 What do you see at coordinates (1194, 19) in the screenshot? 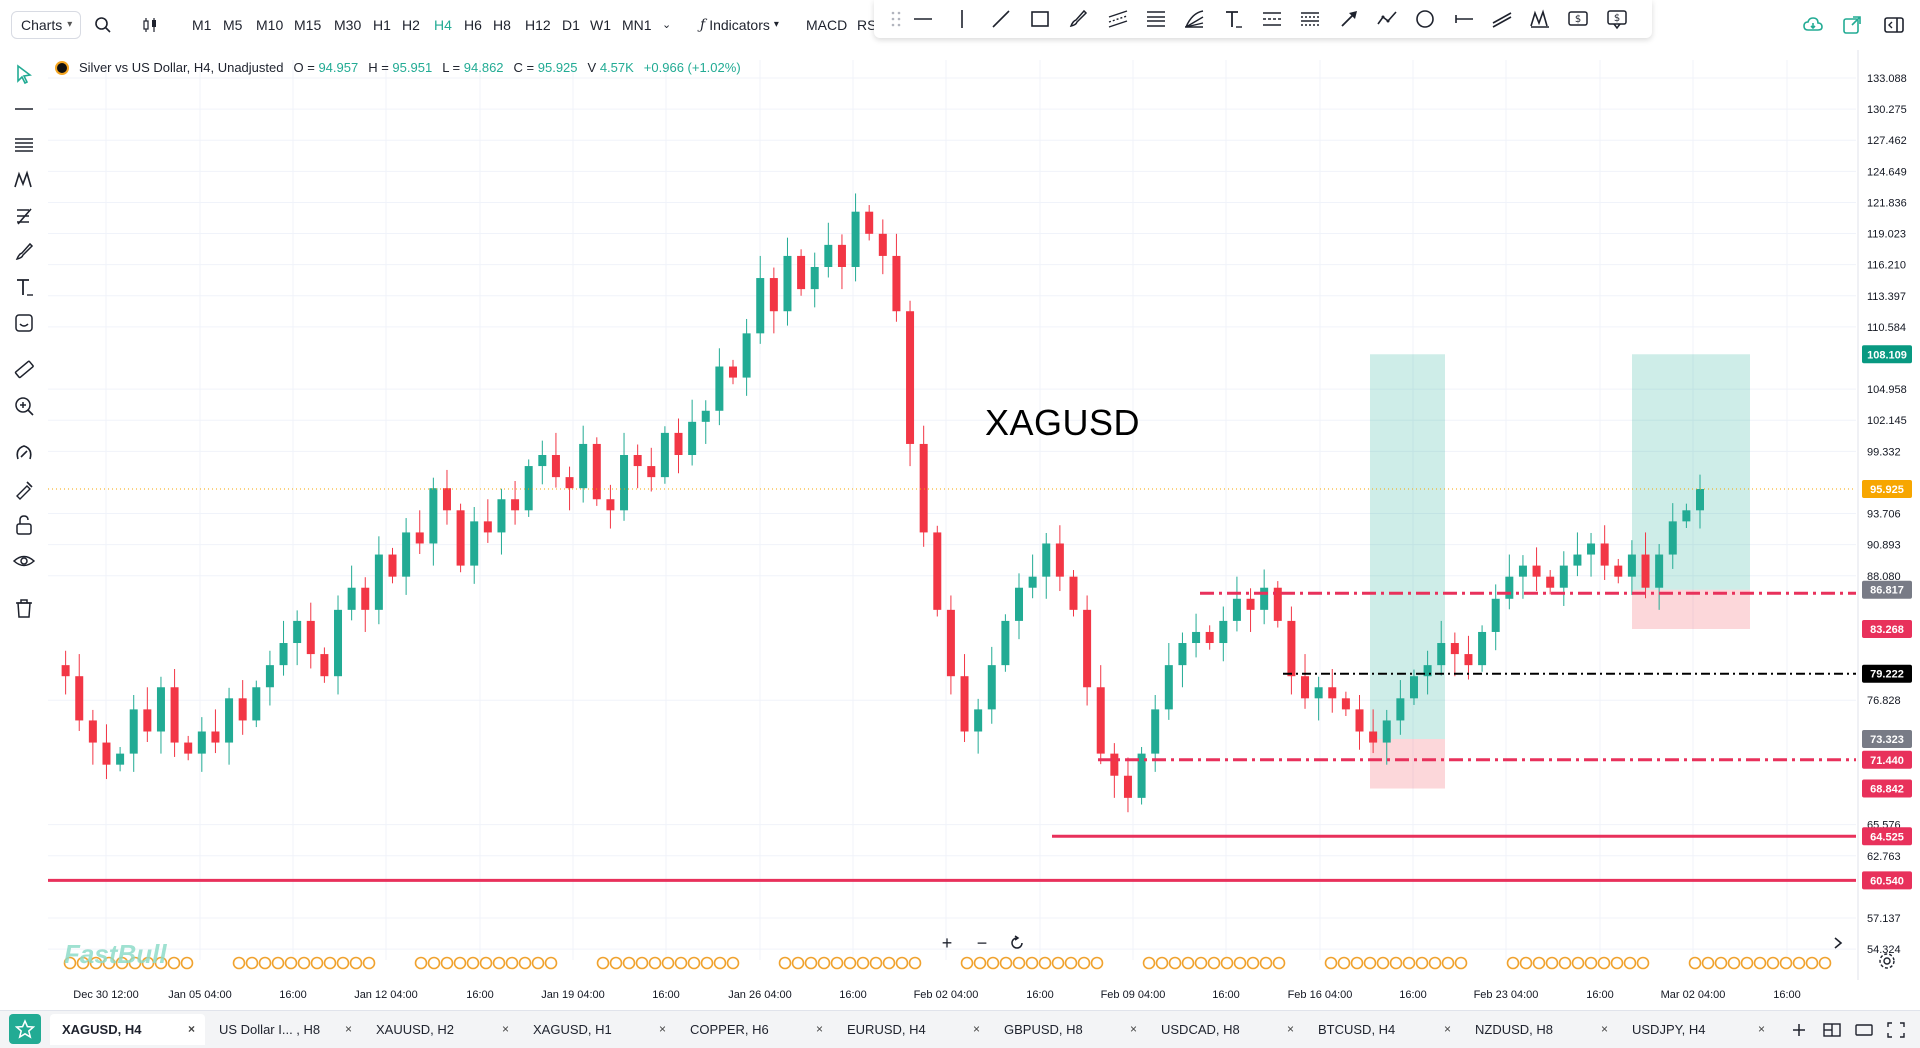
I see `fib-fan-icon` at bounding box center [1194, 19].